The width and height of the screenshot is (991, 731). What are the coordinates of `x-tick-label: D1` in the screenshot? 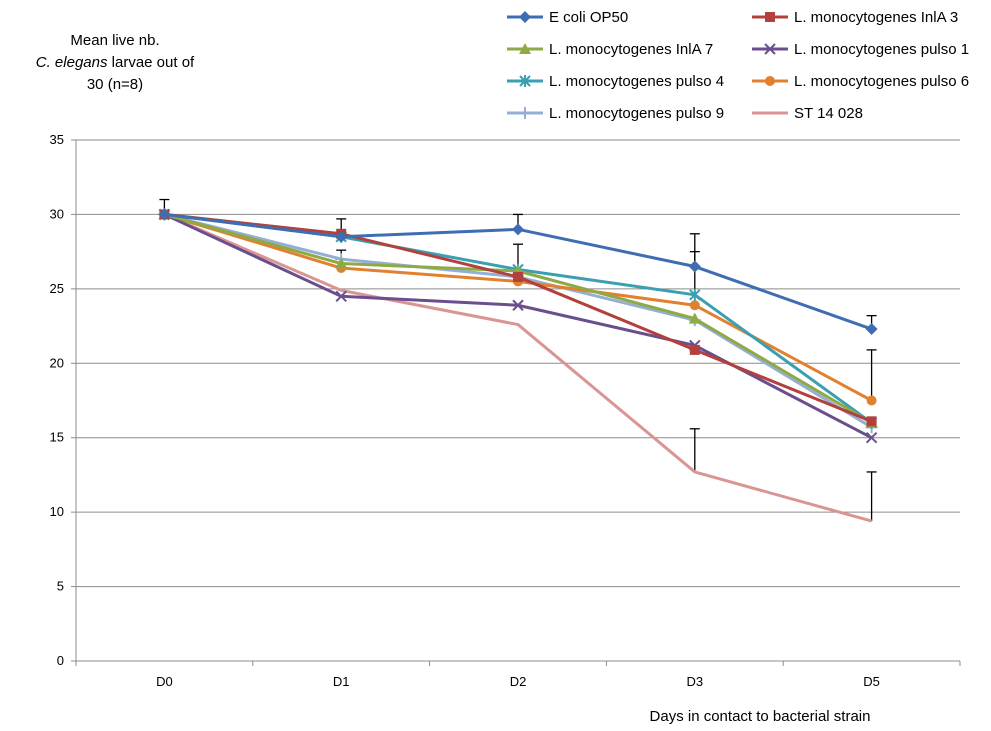 It's located at (341, 681).